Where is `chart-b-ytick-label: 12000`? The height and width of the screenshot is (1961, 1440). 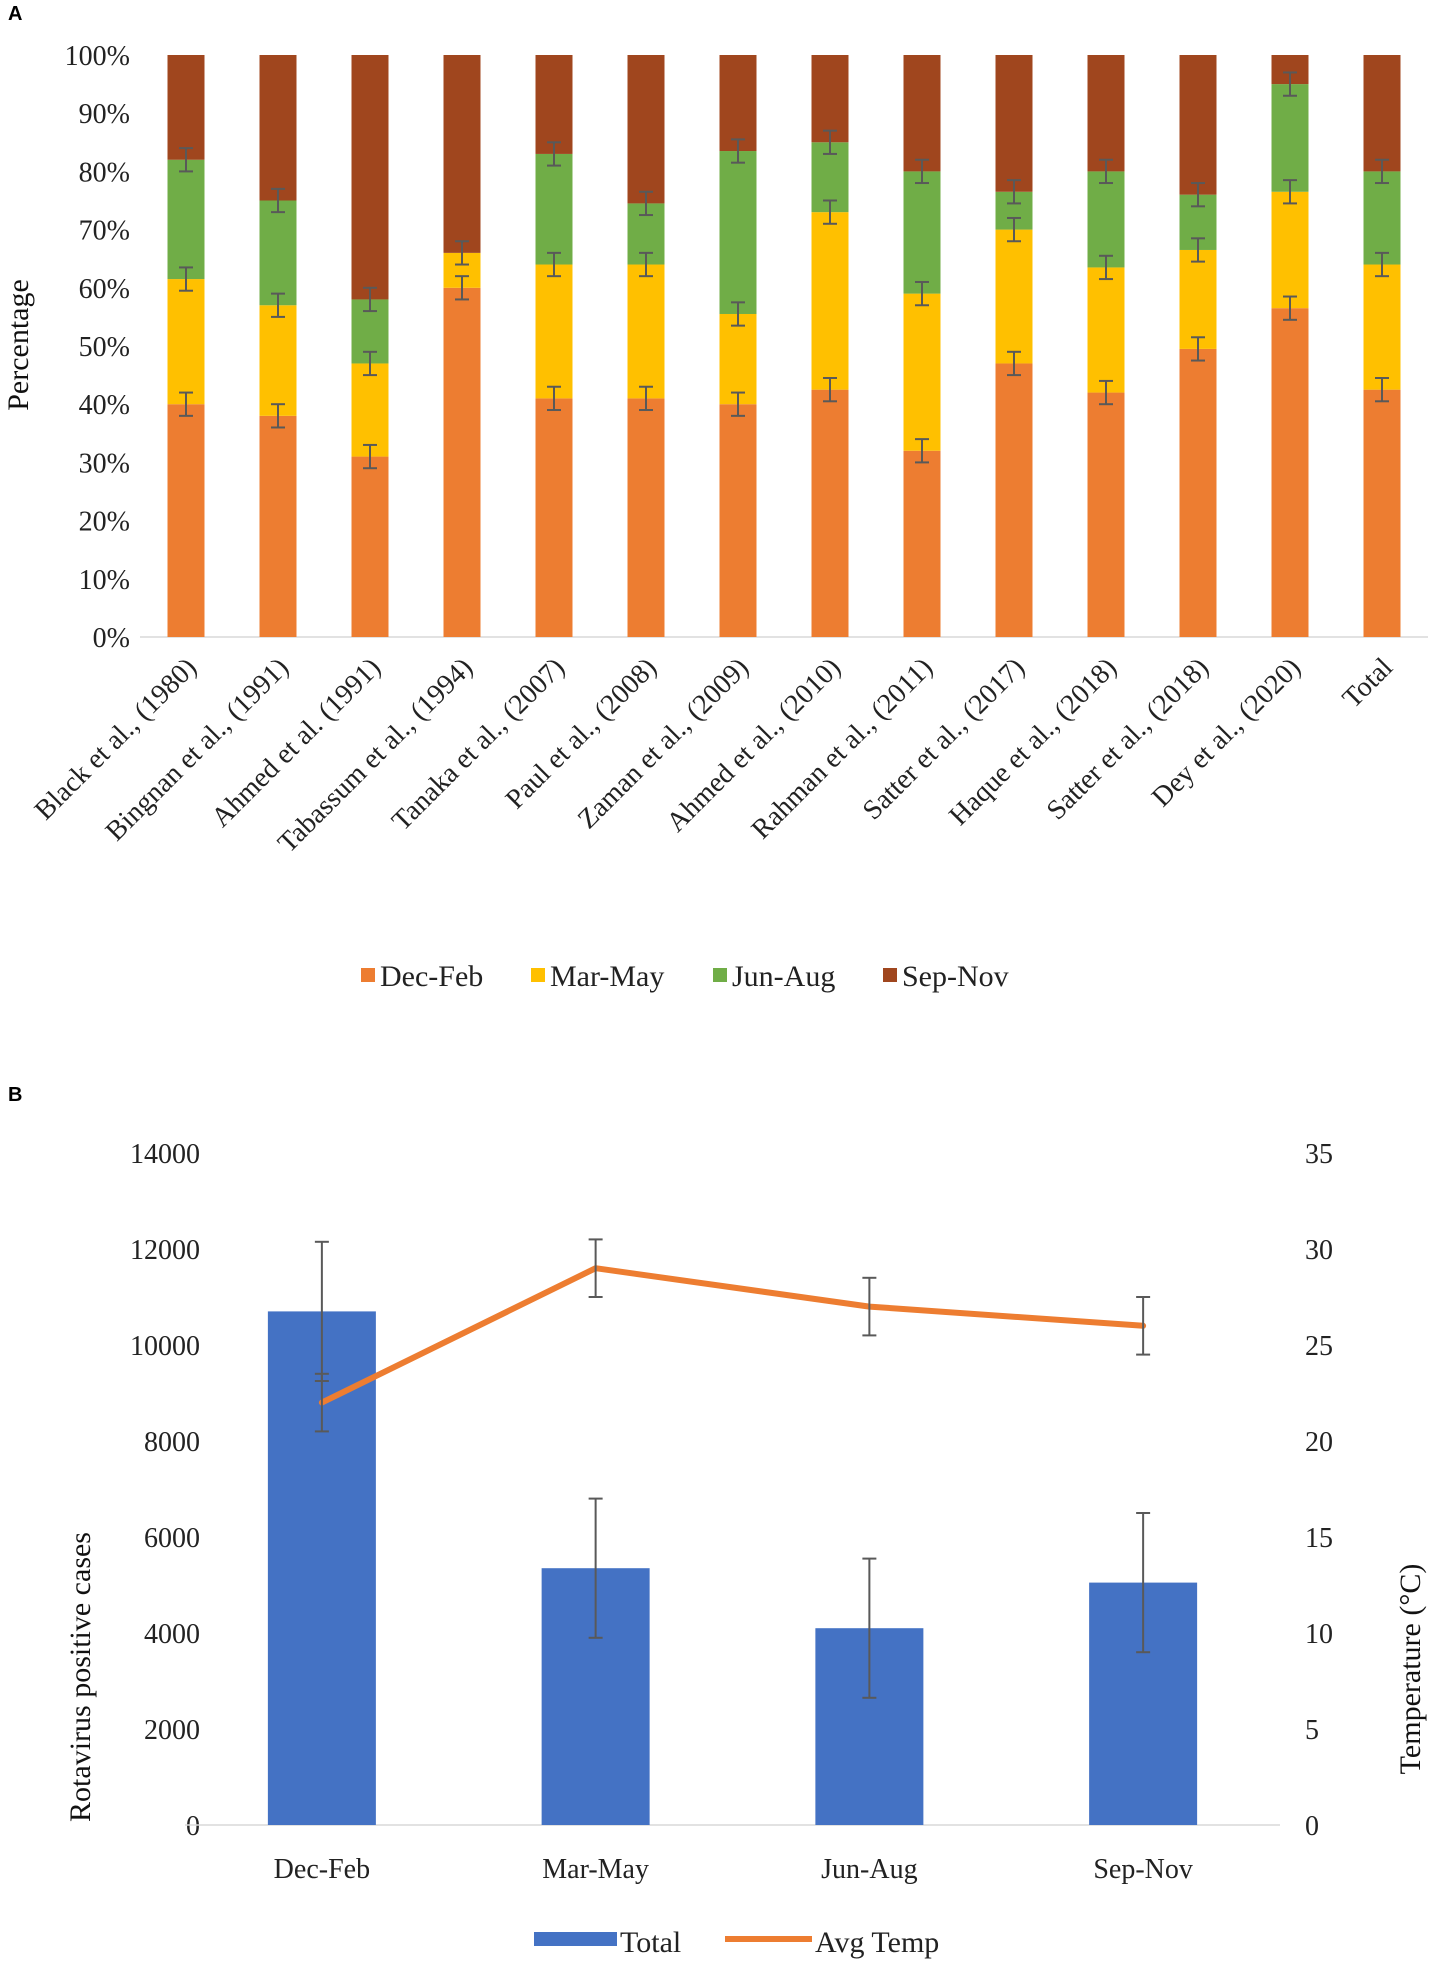
chart-b-ytick-label: 12000 is located at coordinates (165, 1250).